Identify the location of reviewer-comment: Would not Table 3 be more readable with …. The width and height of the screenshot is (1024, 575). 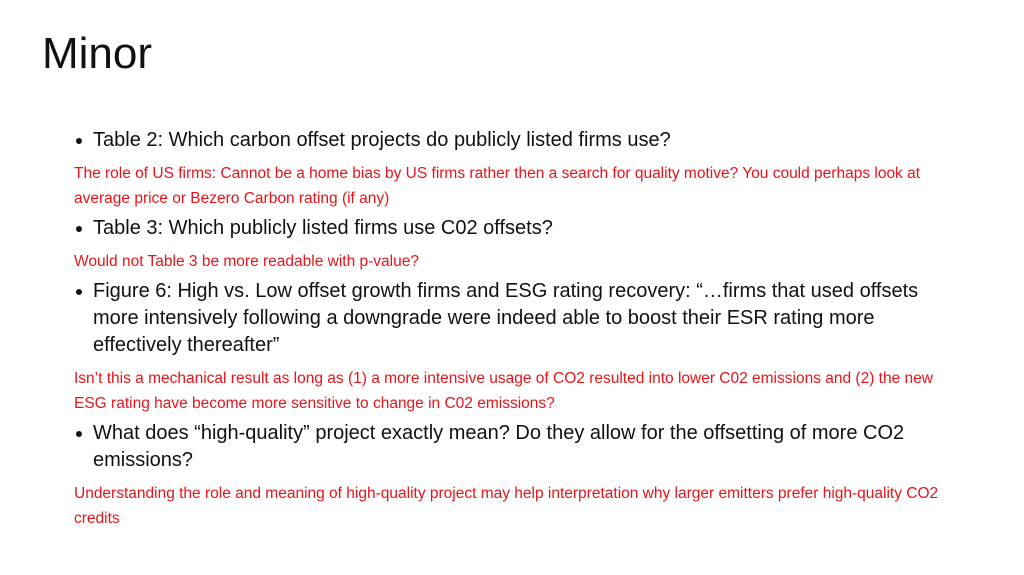
(246, 261).